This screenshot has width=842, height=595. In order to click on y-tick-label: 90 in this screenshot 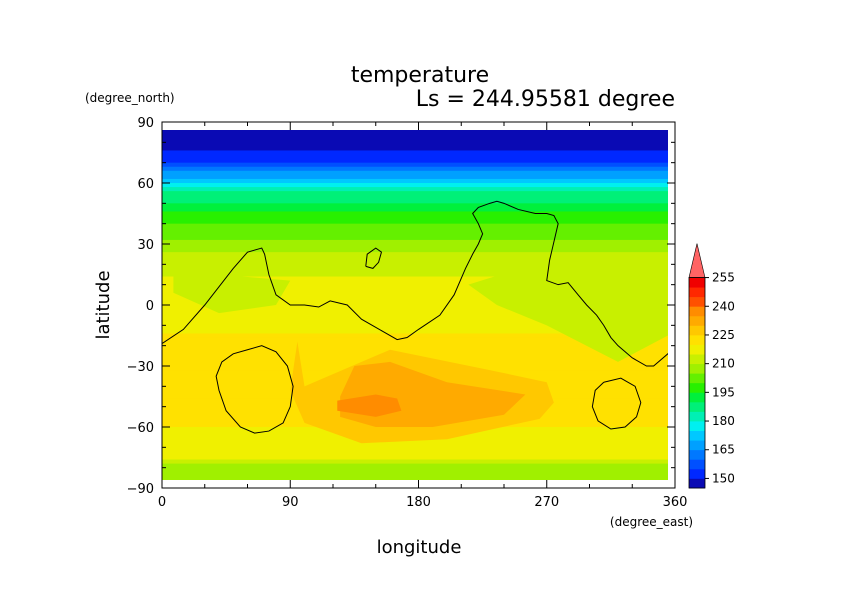, I will do `click(145, 123)`.